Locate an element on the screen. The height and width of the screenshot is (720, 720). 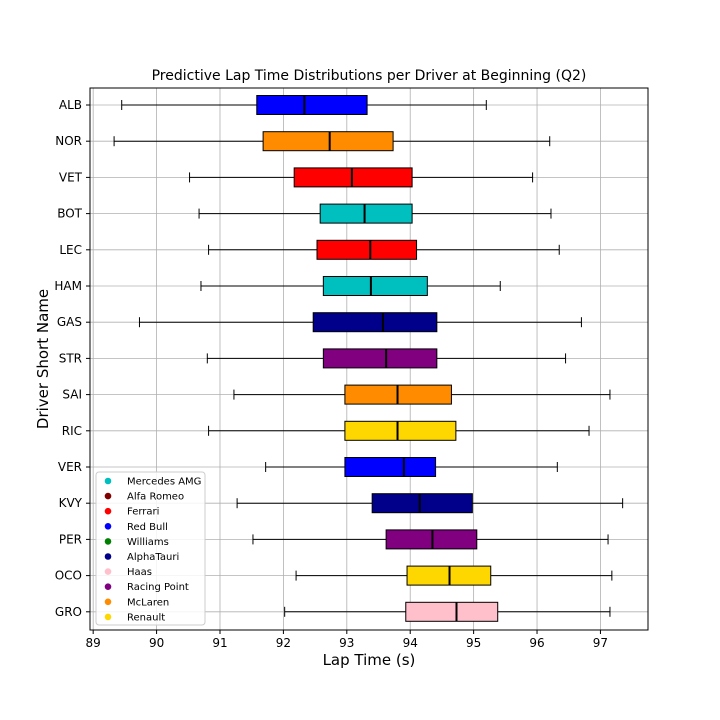
legend-label: Haas is located at coordinates (139, 572).